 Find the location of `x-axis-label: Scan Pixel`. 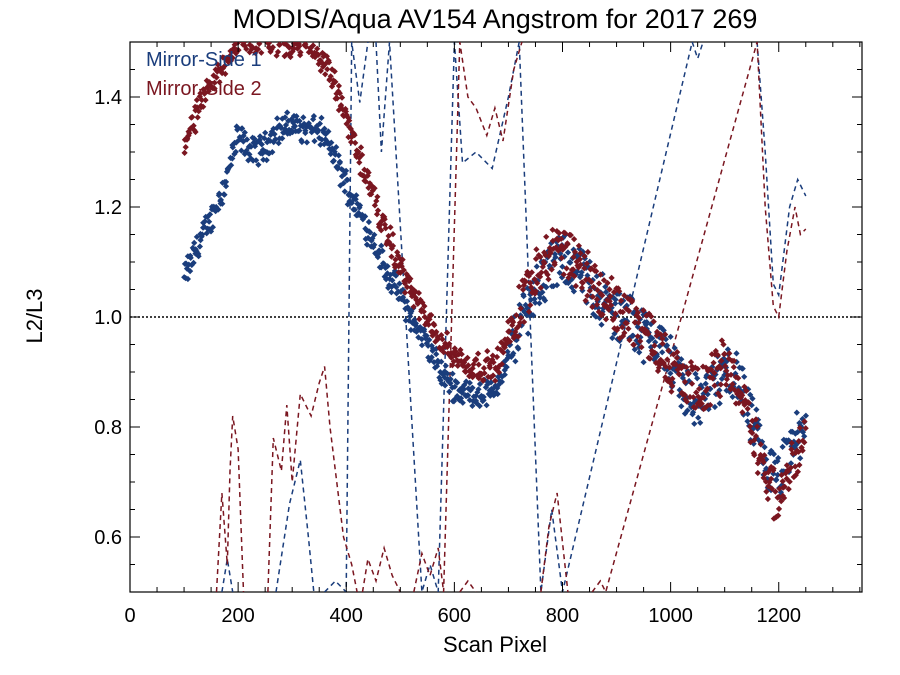

x-axis-label: Scan Pixel is located at coordinates (495, 644).